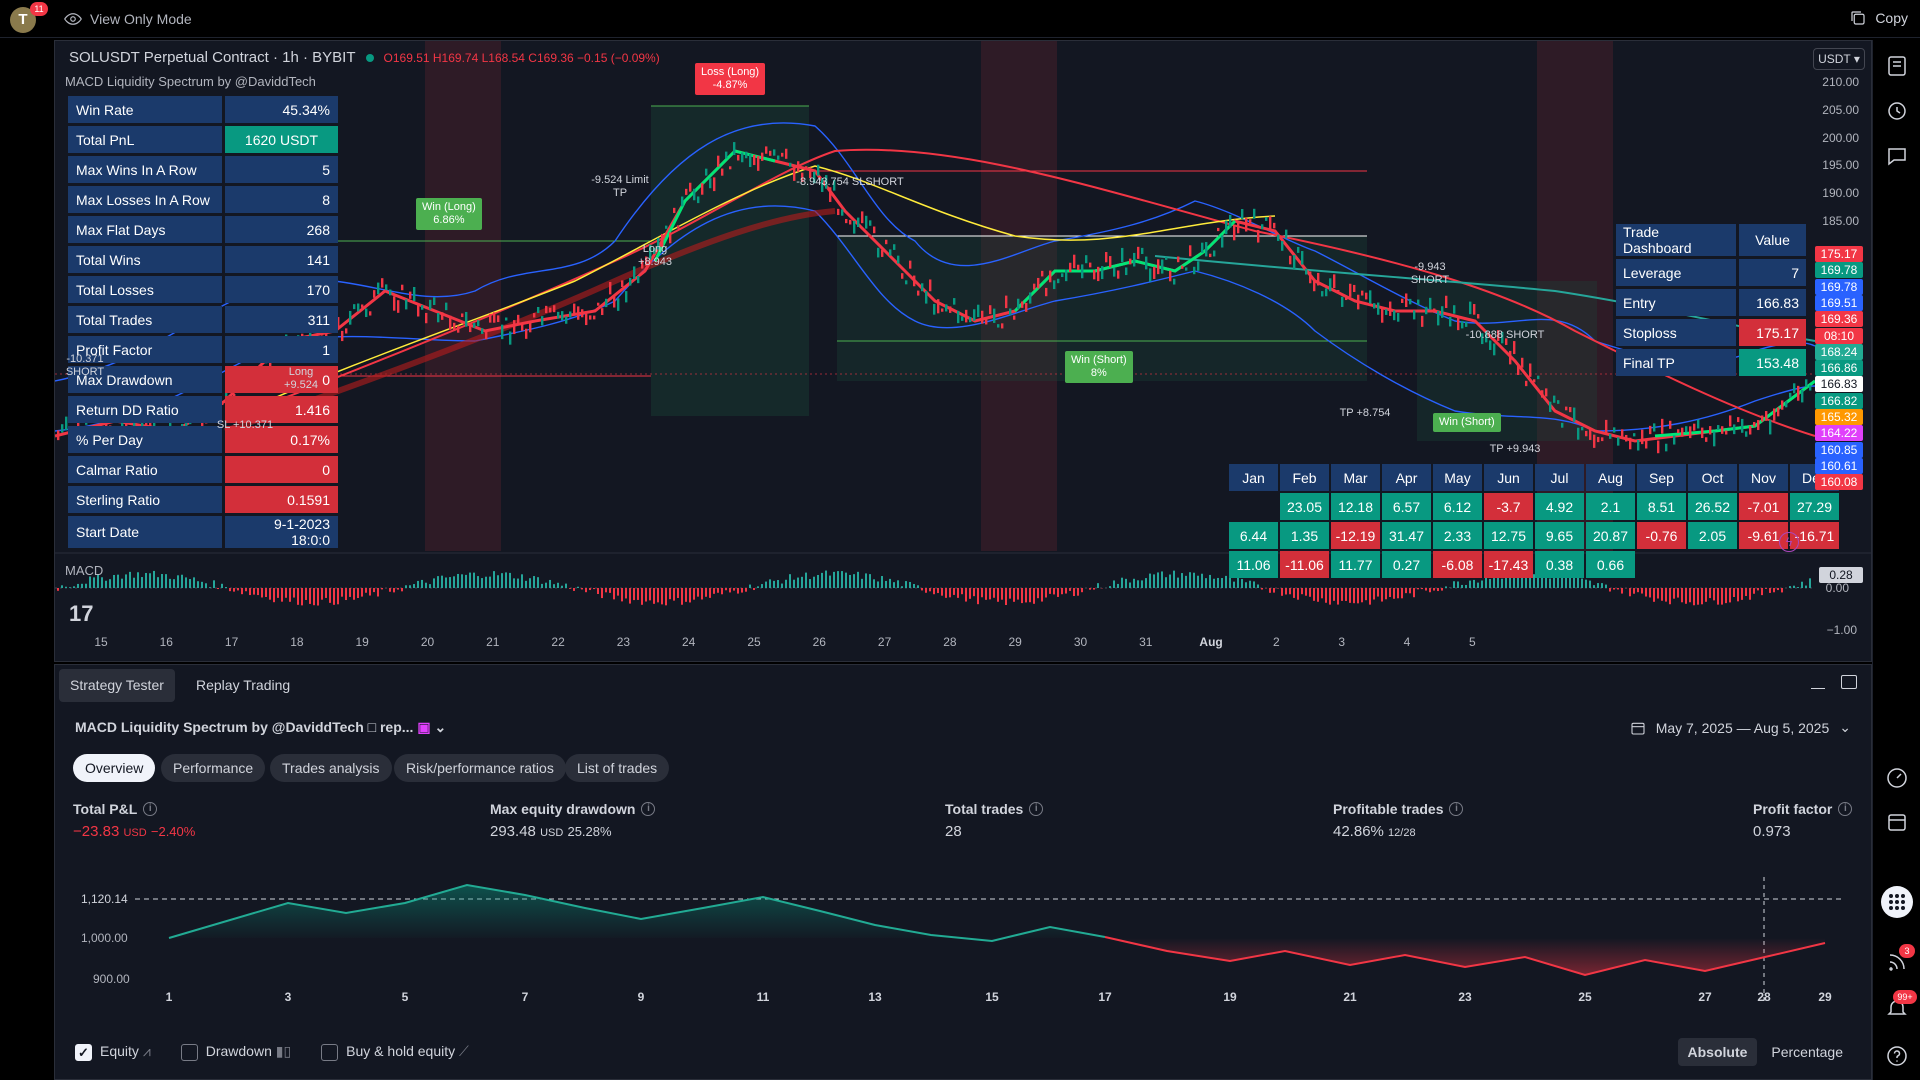  Describe the element at coordinates (1897, 962) in the screenshot. I see `feed-icon` at that location.